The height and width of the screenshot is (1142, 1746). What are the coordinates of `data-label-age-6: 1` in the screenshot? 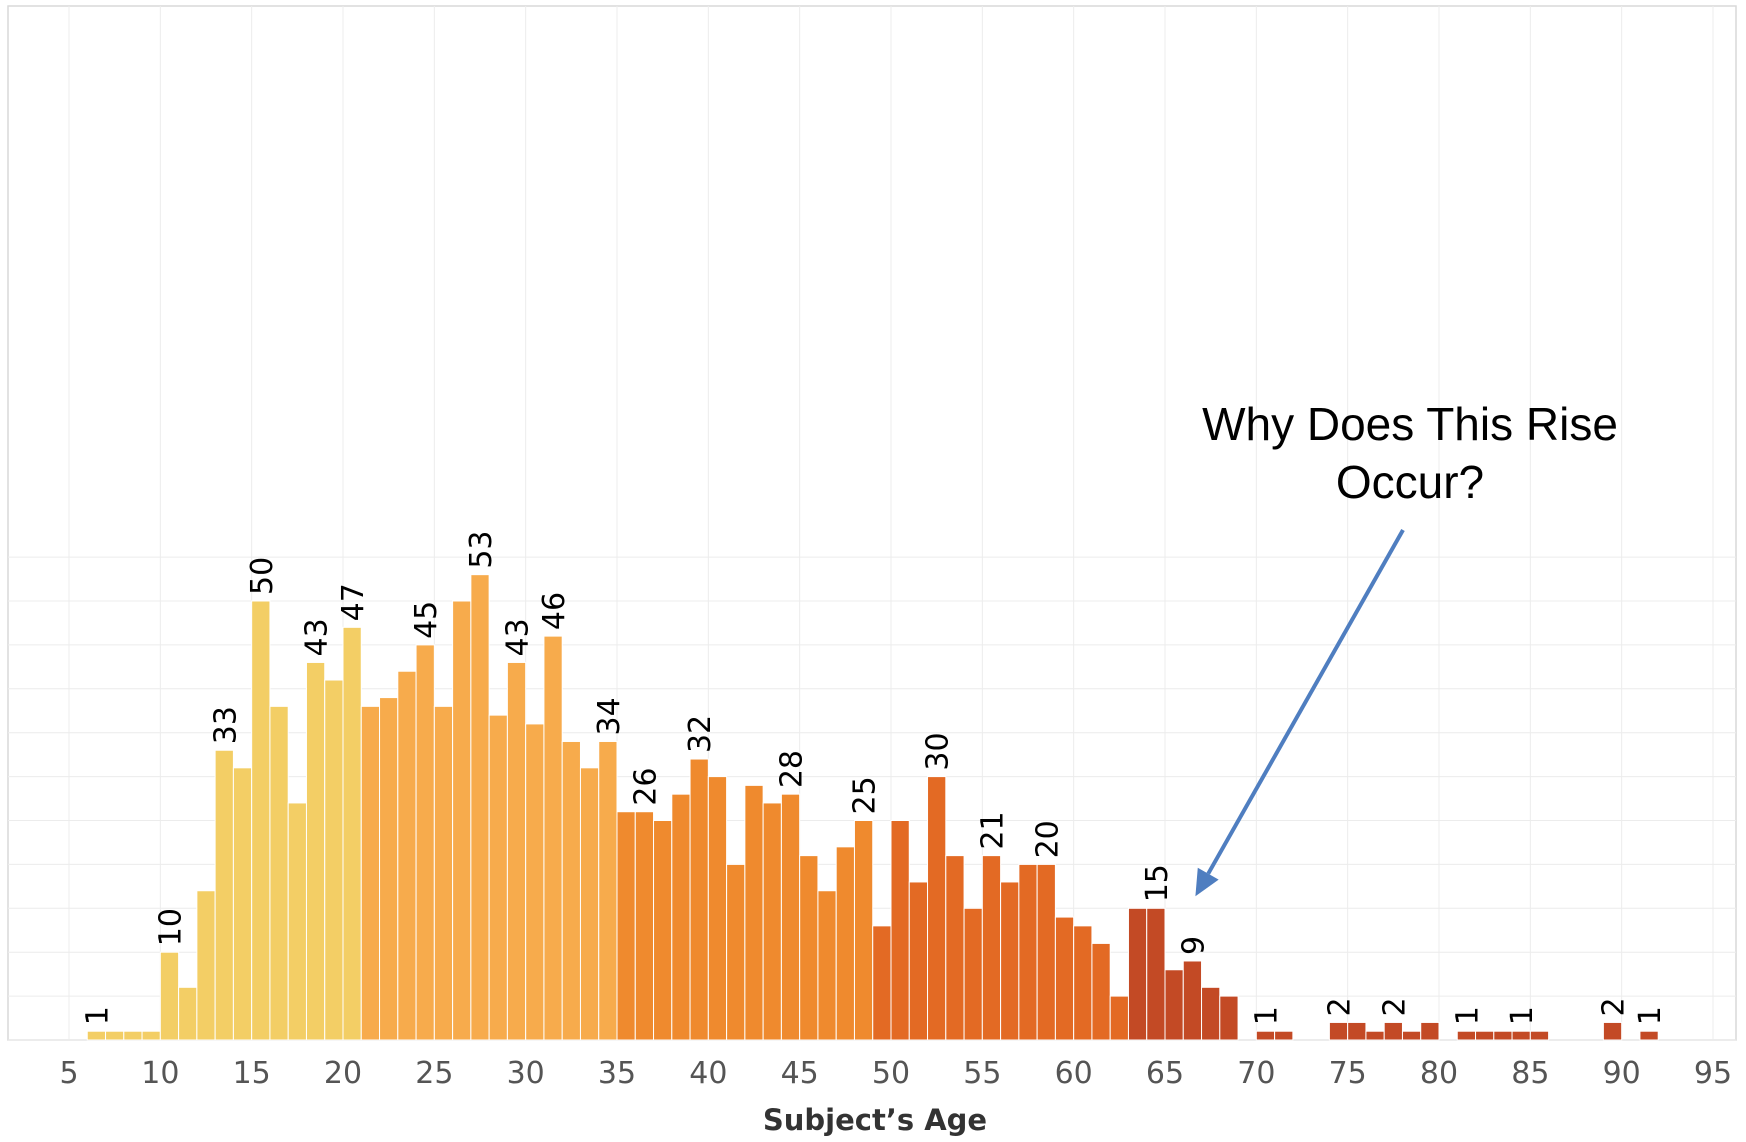 It's located at (97, 1015).